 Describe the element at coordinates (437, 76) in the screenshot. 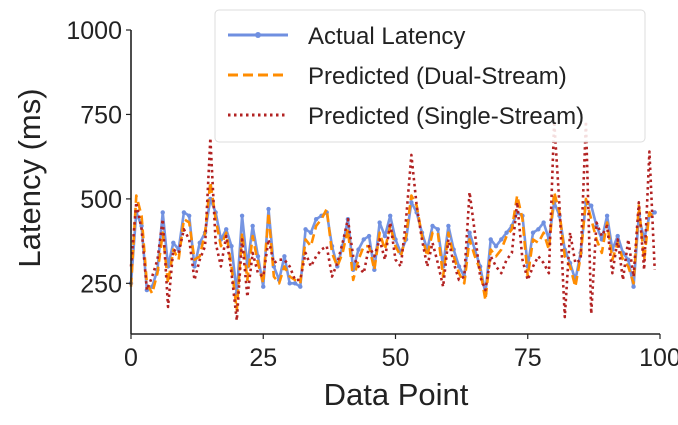

I see `legend-label-dual-stream: Predicted (Dual-Stream)` at that location.